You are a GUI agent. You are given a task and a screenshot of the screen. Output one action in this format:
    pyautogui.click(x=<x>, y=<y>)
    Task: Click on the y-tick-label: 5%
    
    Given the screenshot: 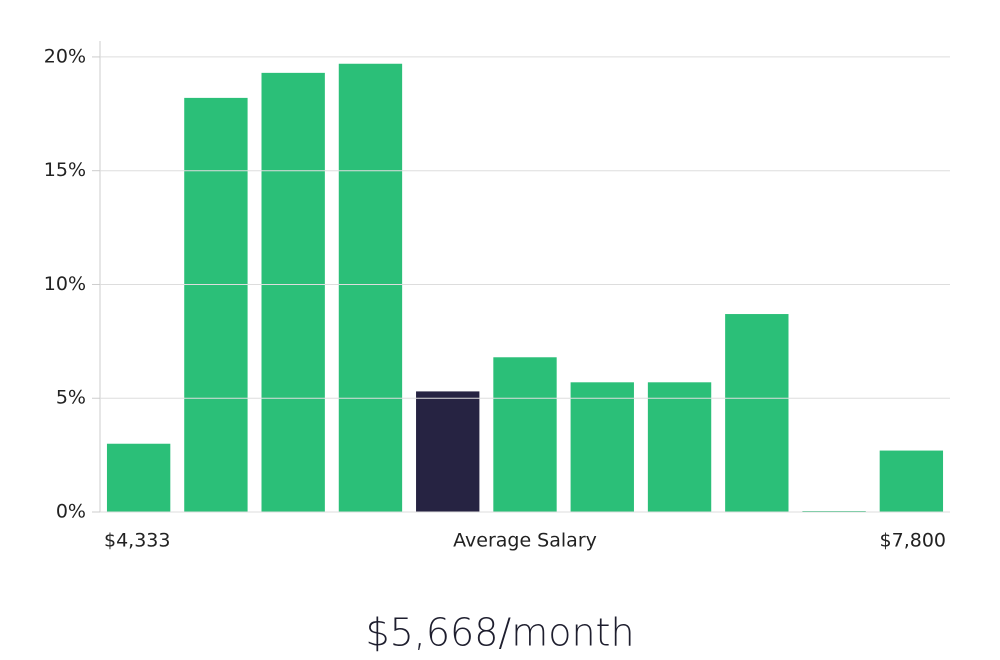 What is the action you would take?
    pyautogui.click(x=71, y=398)
    